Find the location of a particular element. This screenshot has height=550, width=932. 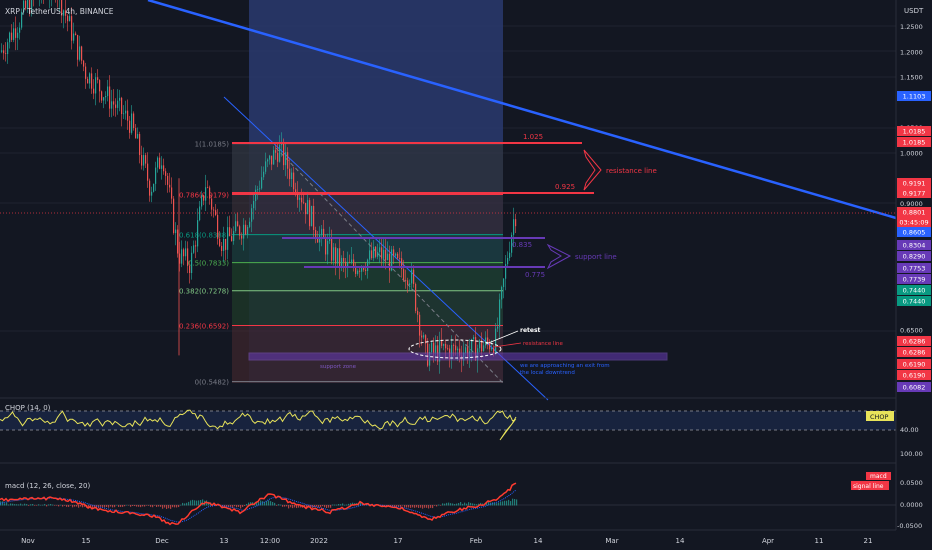

time-zone-highlight is located at coordinates (376, 71).